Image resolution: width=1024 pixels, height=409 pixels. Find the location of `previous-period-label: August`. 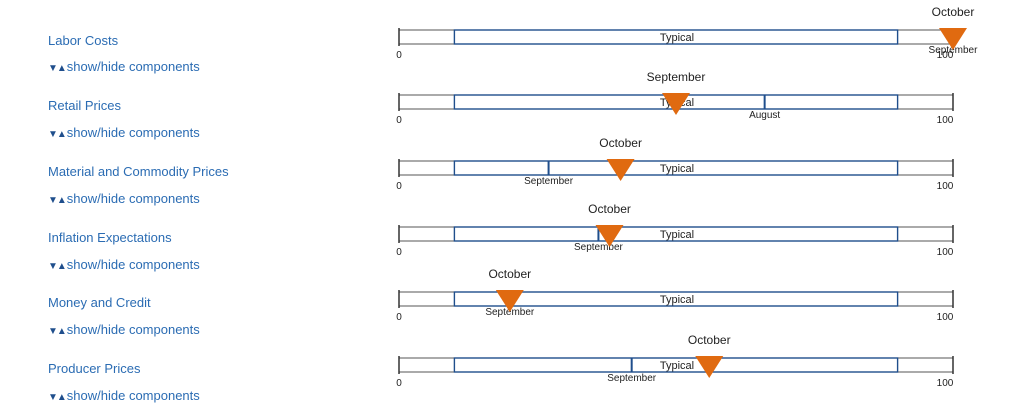

previous-period-label: August is located at coordinates (764, 115).